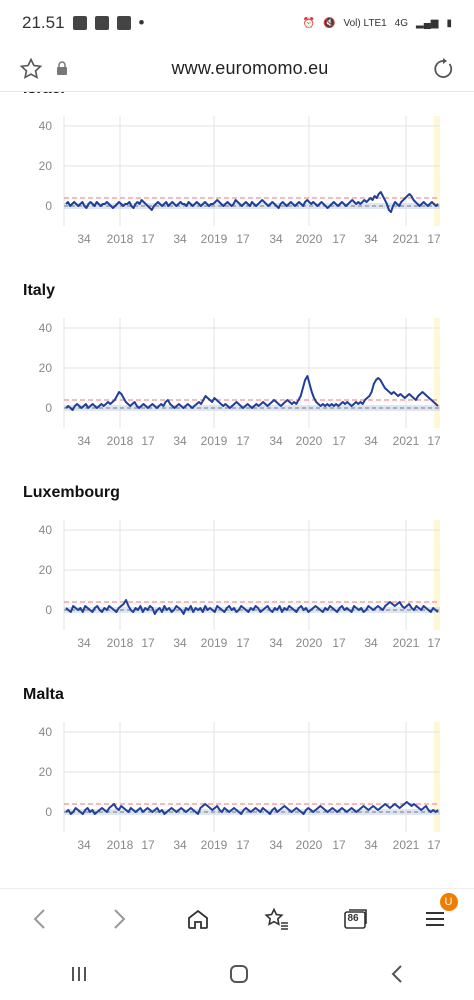 This screenshot has height=1000, width=474. I want to click on network-label: Vol) LTE1, so click(365, 23).